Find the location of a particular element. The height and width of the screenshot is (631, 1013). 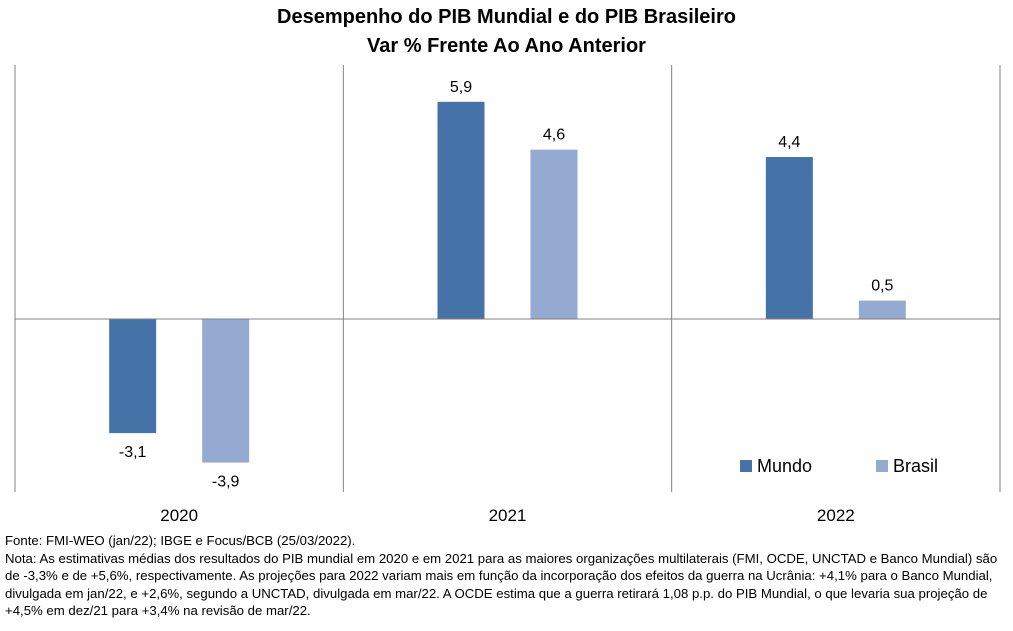

data-label-mundo-2020: -3,1 is located at coordinates (133, 452).